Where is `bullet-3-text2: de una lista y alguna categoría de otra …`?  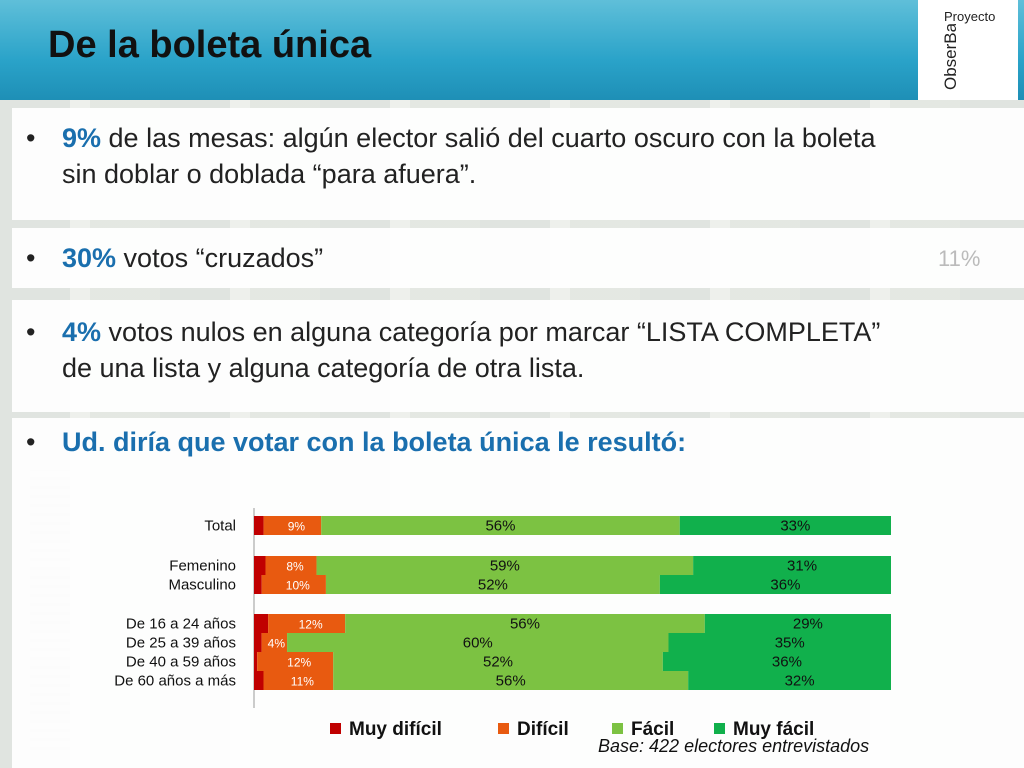 bullet-3-text2: de una lista y alguna categoría de otra … is located at coordinates (323, 368).